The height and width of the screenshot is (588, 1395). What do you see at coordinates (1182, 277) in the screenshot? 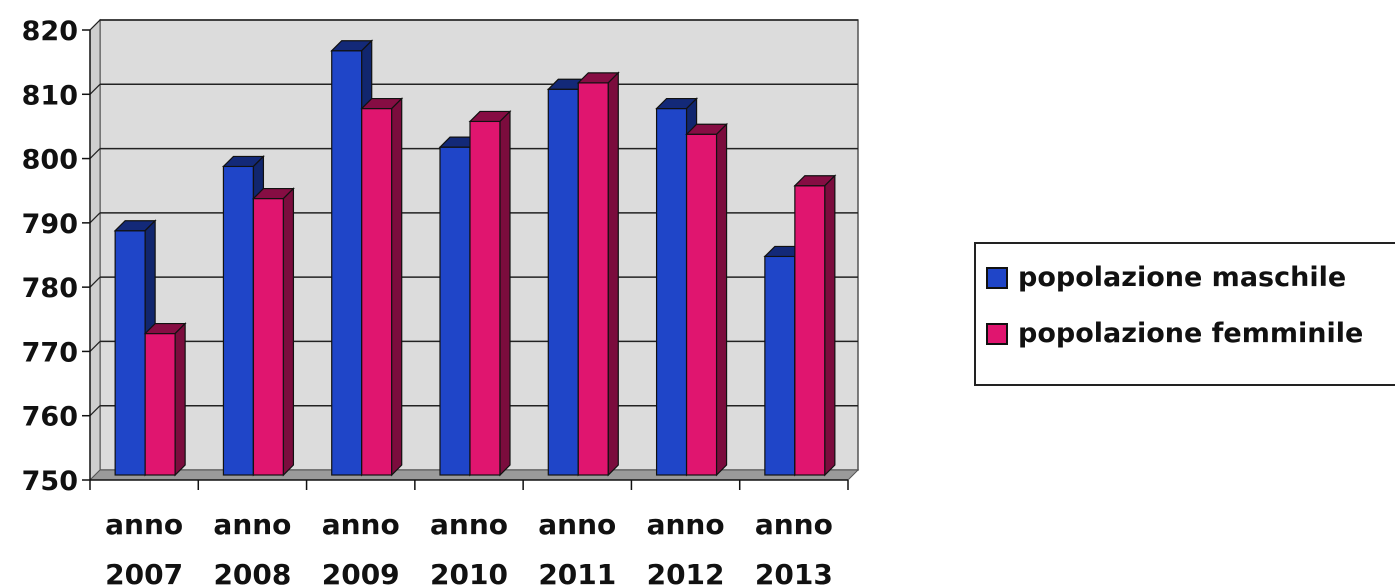
I see `legend-label-male: popolazione maschile` at bounding box center [1182, 277].